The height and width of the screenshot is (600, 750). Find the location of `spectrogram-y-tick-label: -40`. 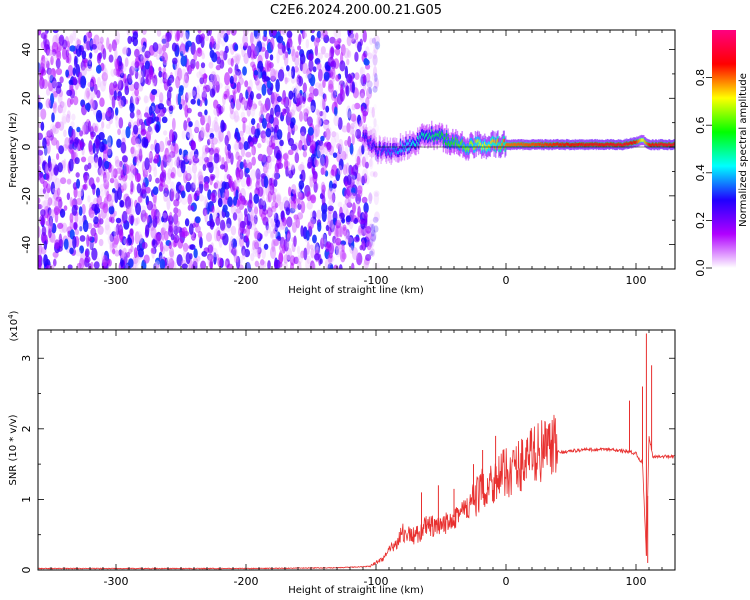

spectrogram-y-tick-label: -40 is located at coordinates (26, 245).